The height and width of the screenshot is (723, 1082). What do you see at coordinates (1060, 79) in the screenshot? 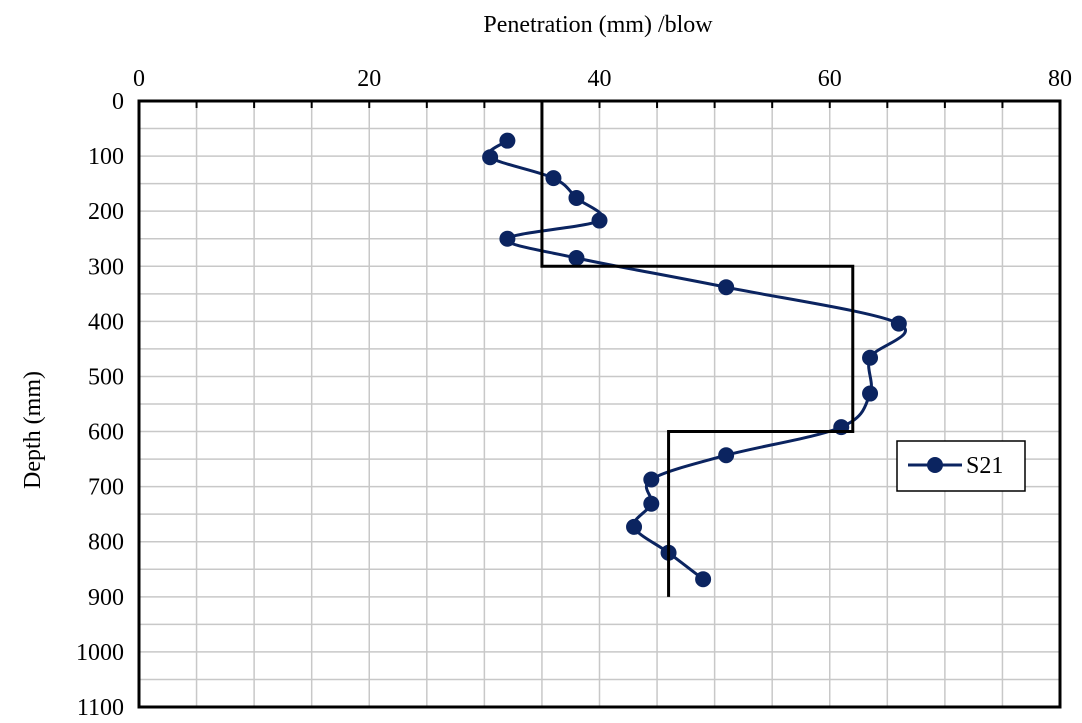
I see `x-tick-label: 80` at bounding box center [1060, 79].